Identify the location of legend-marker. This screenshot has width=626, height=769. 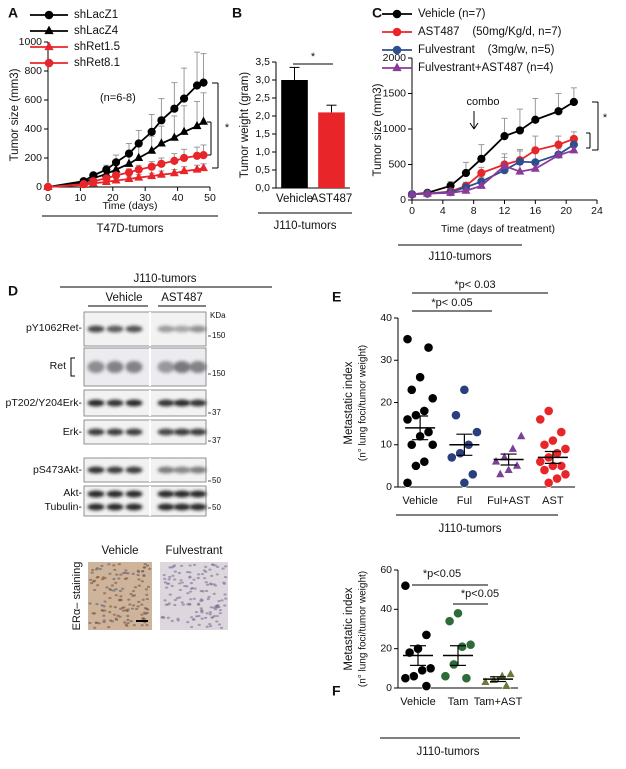
(397, 67).